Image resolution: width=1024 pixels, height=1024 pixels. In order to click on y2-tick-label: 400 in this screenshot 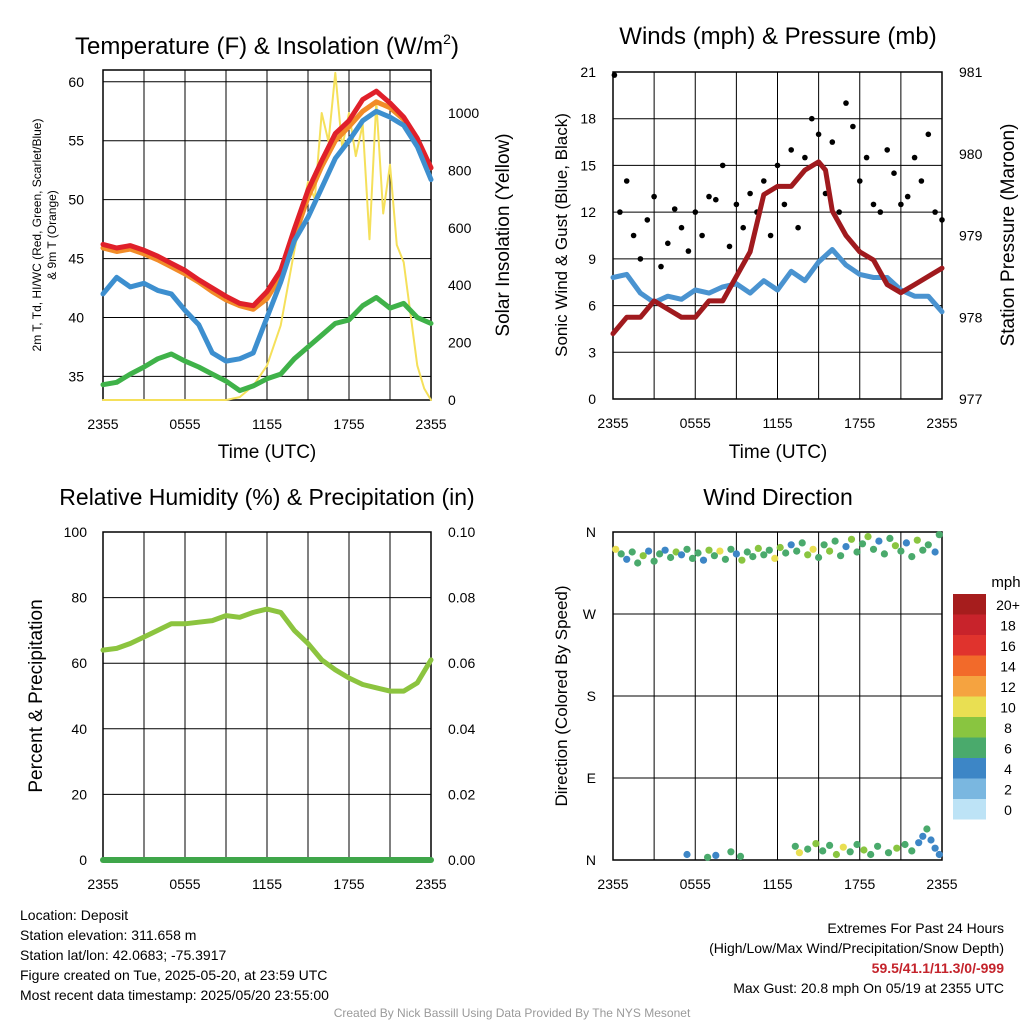, I will do `click(460, 285)`.